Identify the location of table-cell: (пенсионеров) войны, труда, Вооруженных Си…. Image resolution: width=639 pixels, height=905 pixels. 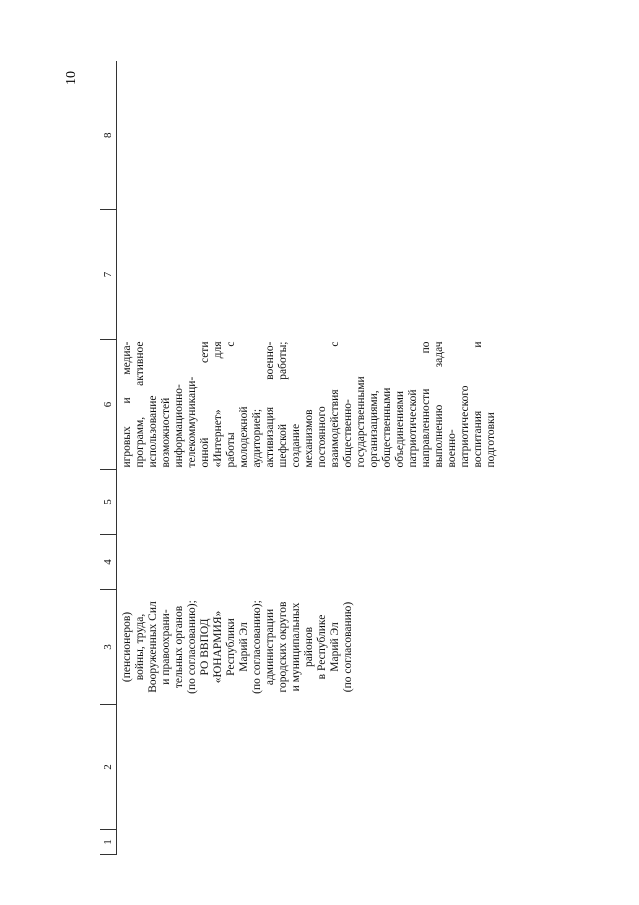
(308, 647).